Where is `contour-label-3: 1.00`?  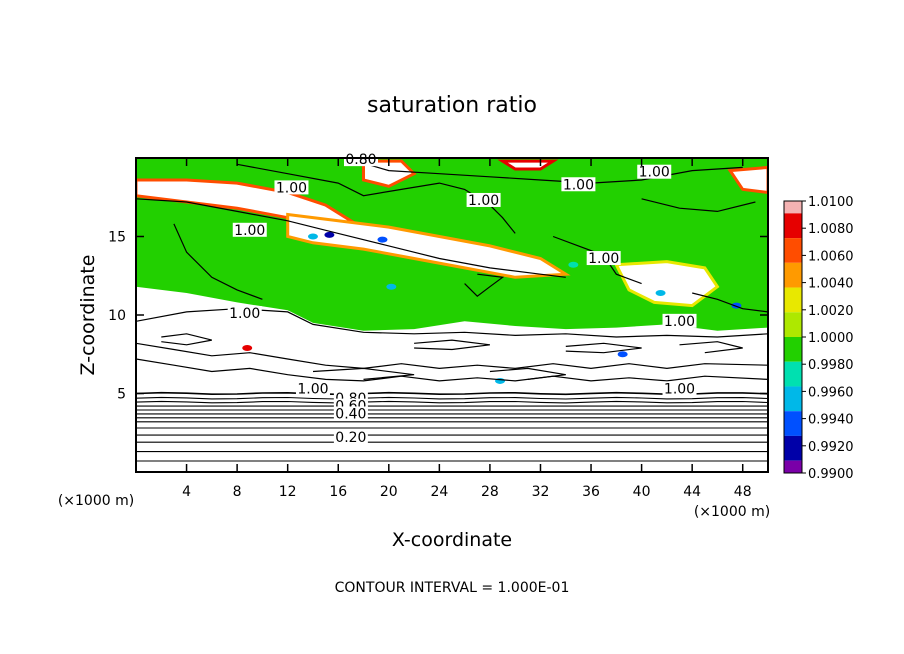 contour-label-3: 1.00 is located at coordinates (578, 185).